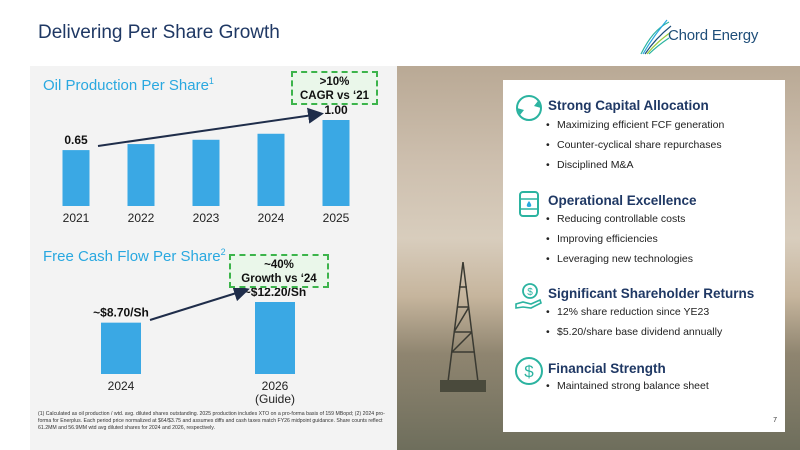  Describe the element at coordinates (279, 279) in the screenshot. I see `fcf-callout-line2: Growth vs ‘24` at that location.